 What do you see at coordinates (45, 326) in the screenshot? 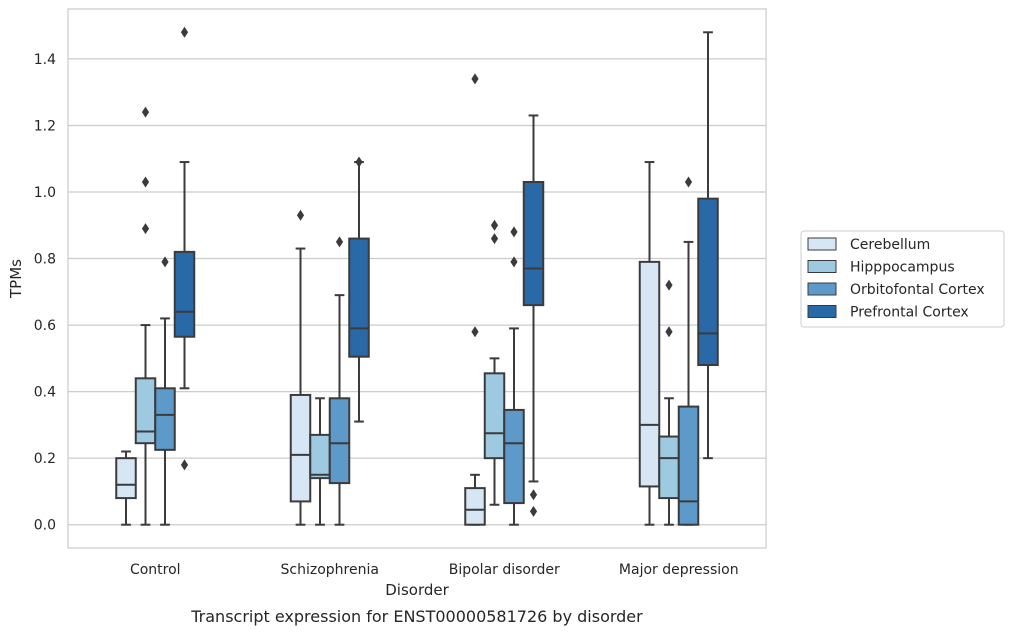
I see `y-tick-label: 0.6` at bounding box center [45, 326].